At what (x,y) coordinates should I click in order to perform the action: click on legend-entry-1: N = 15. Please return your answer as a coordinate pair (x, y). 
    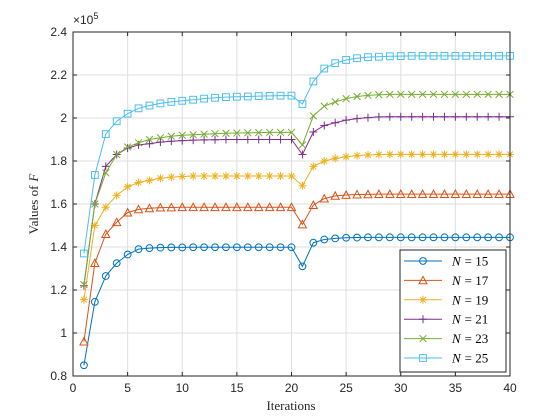
    Looking at the image, I should click on (446, 261).